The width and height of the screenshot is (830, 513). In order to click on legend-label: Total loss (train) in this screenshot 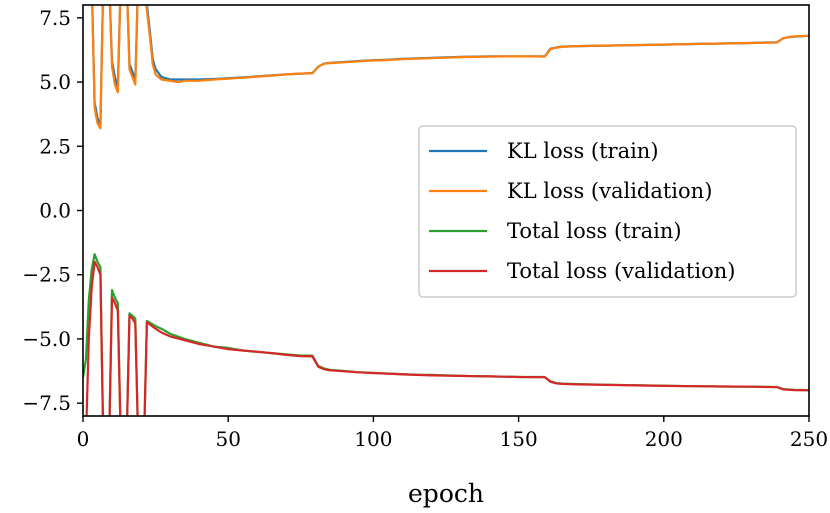, I will do `click(594, 231)`.